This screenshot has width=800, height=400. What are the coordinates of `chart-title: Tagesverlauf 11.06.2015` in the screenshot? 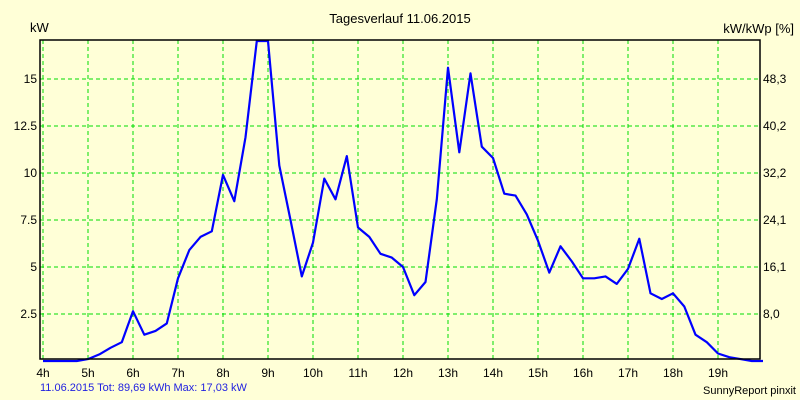 It's located at (400, 18).